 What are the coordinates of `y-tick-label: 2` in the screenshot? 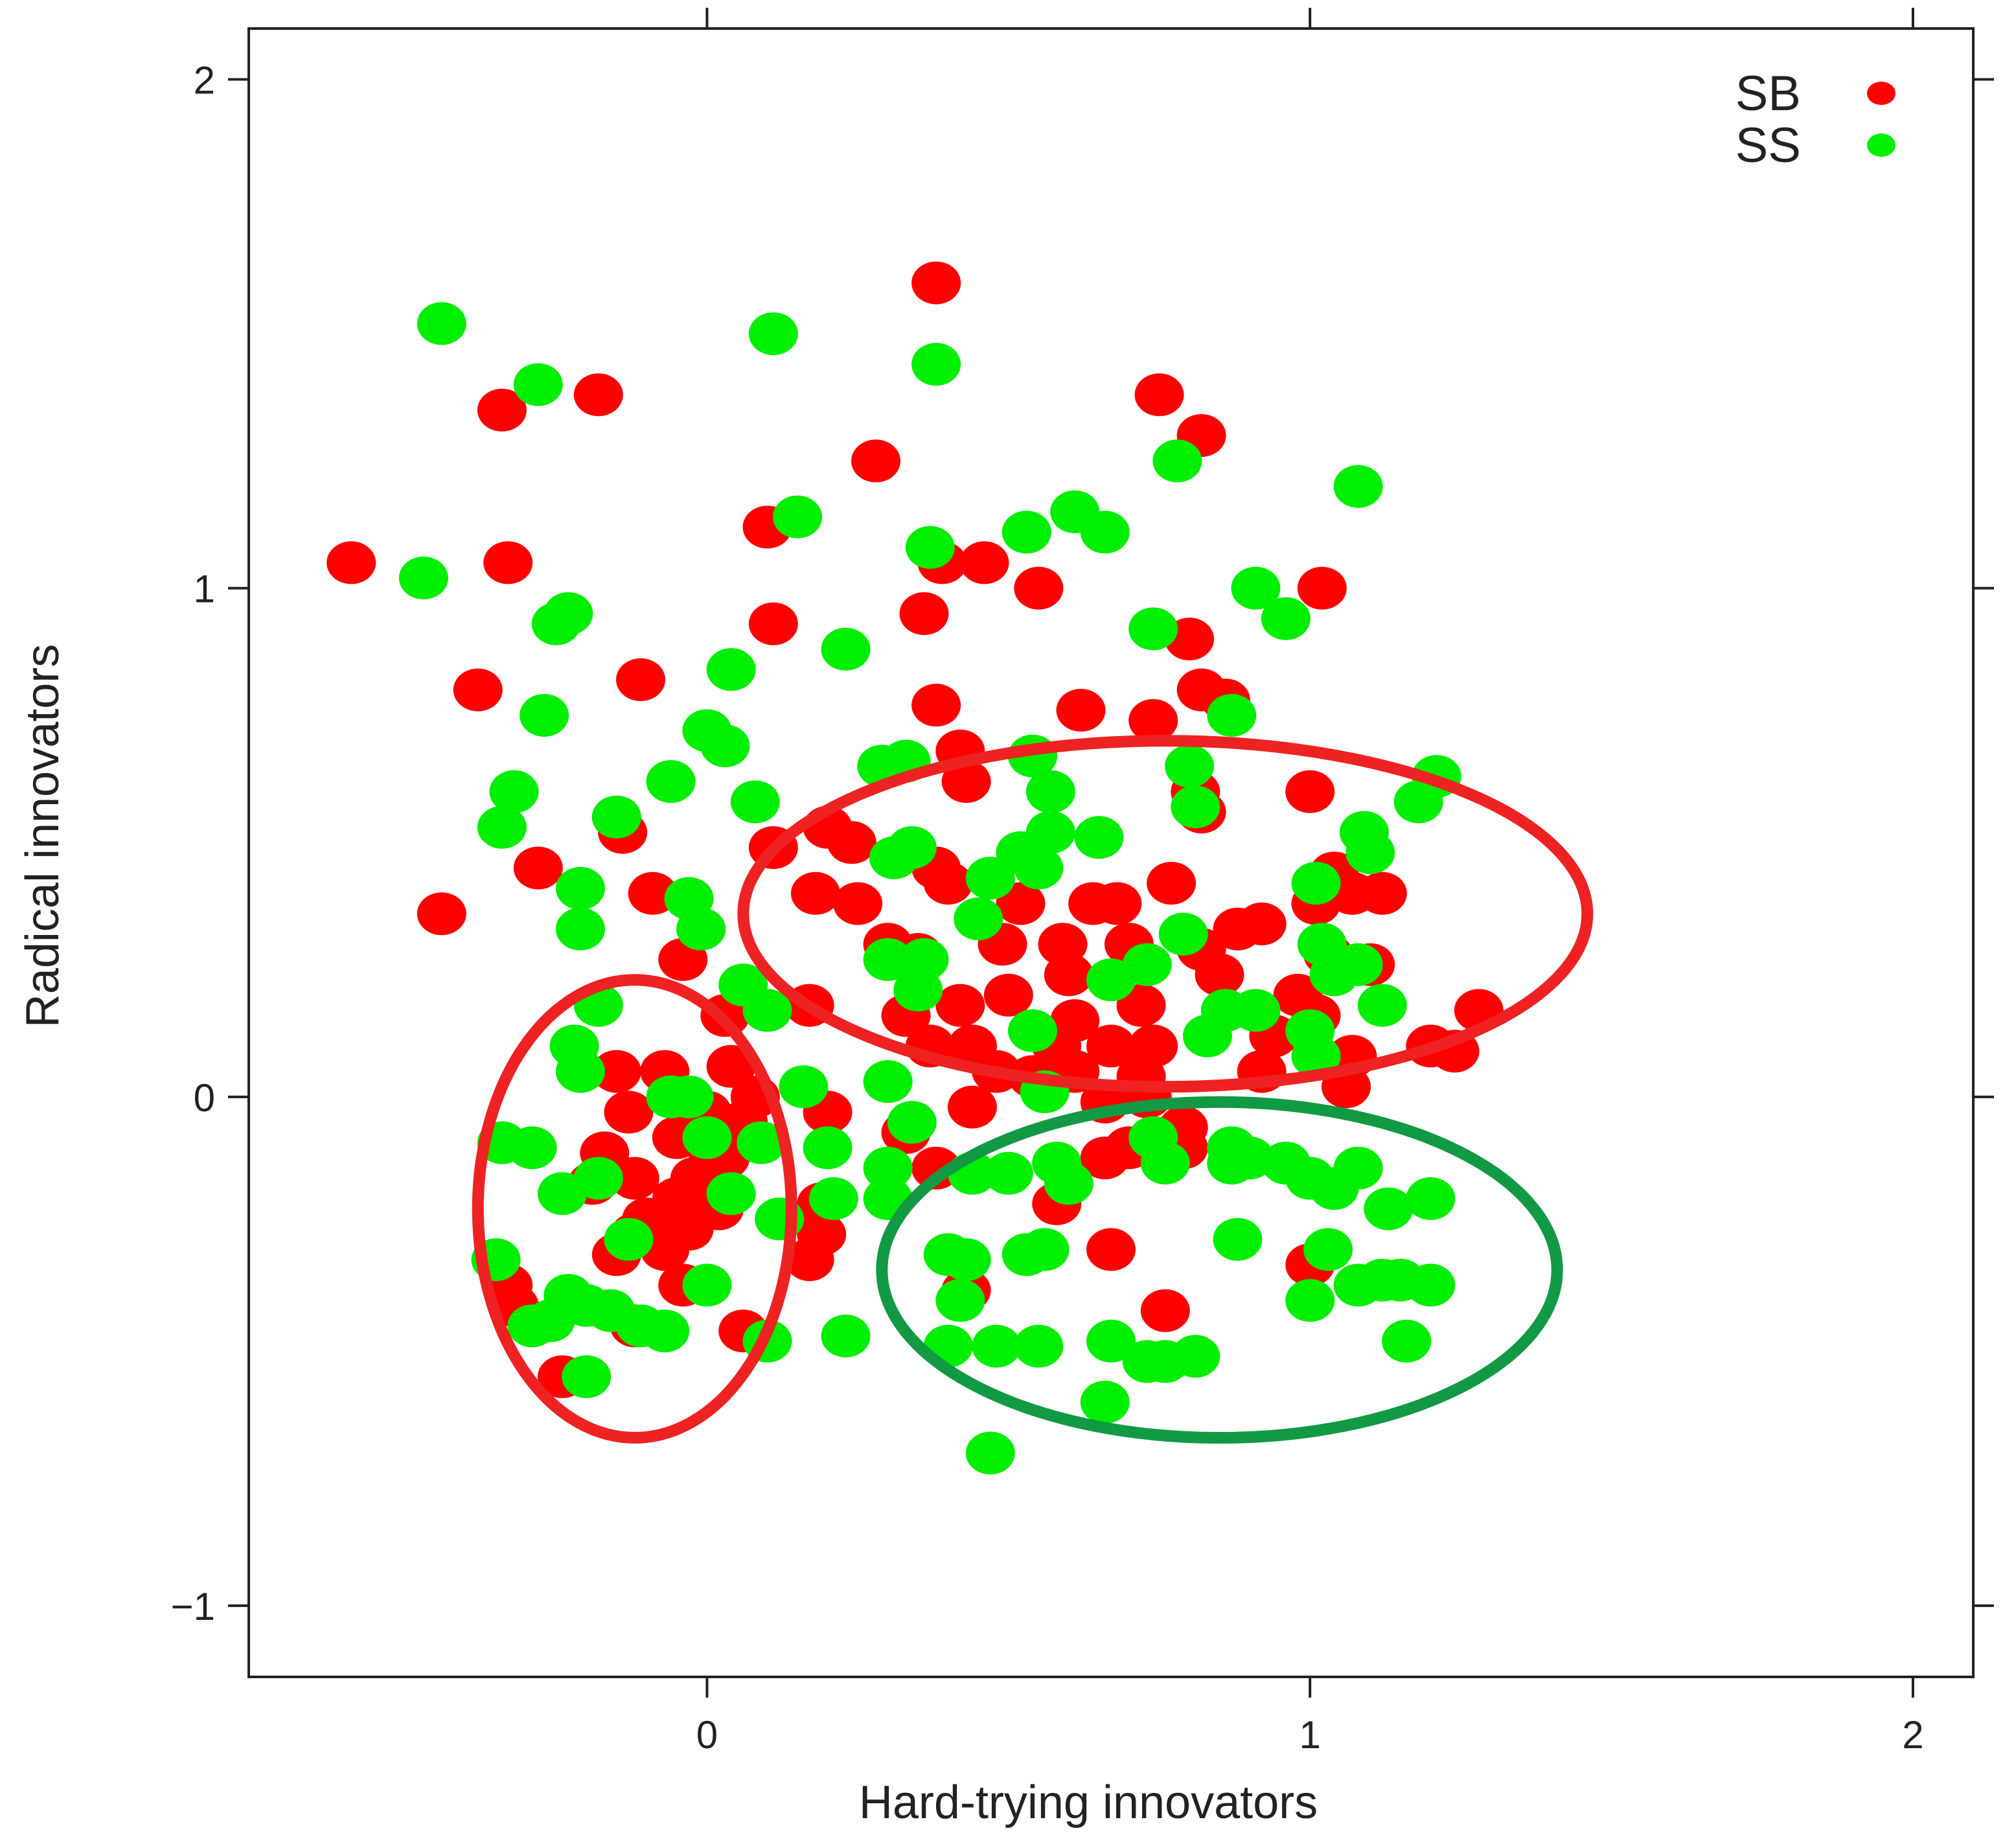 It's located at (204, 80).